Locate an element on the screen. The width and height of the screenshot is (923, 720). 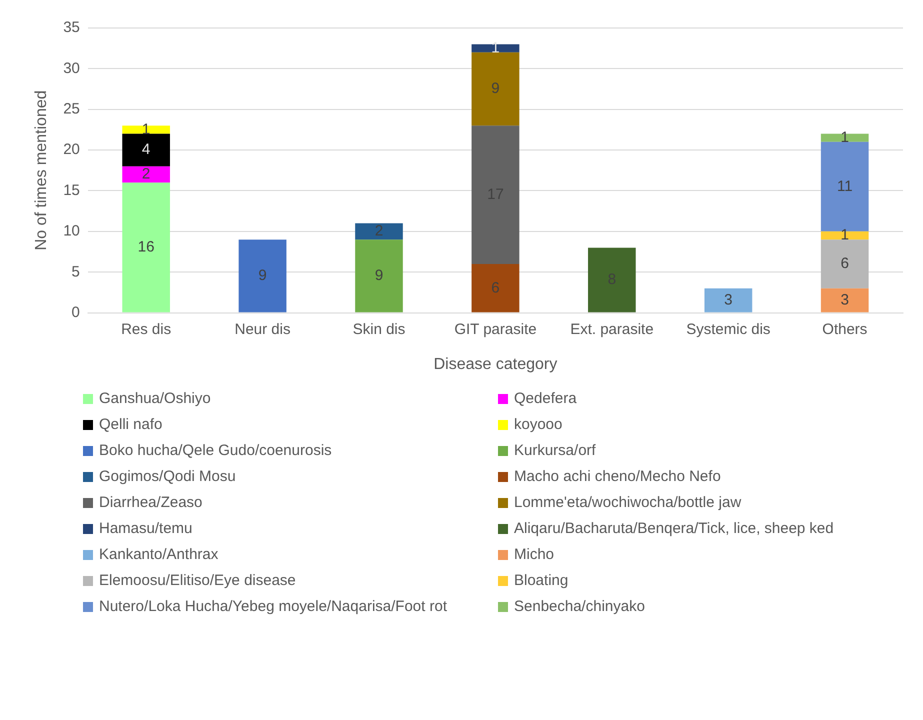
x-tick-label: Ext. parasite is located at coordinates (612, 329).